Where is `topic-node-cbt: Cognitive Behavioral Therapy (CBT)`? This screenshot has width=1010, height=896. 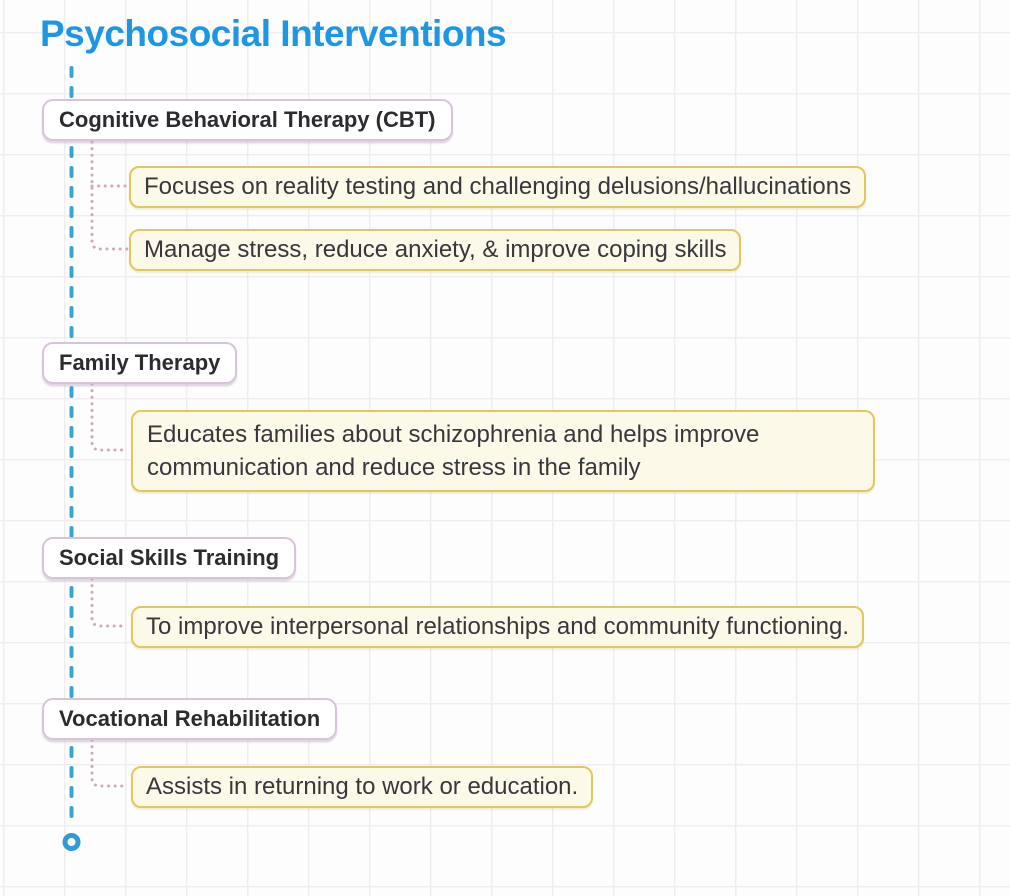 topic-node-cbt: Cognitive Behavioral Therapy (CBT) is located at coordinates (247, 120).